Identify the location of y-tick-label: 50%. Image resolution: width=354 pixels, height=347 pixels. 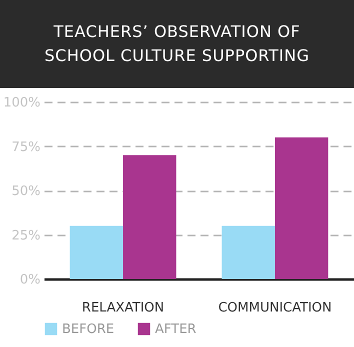
(26, 191).